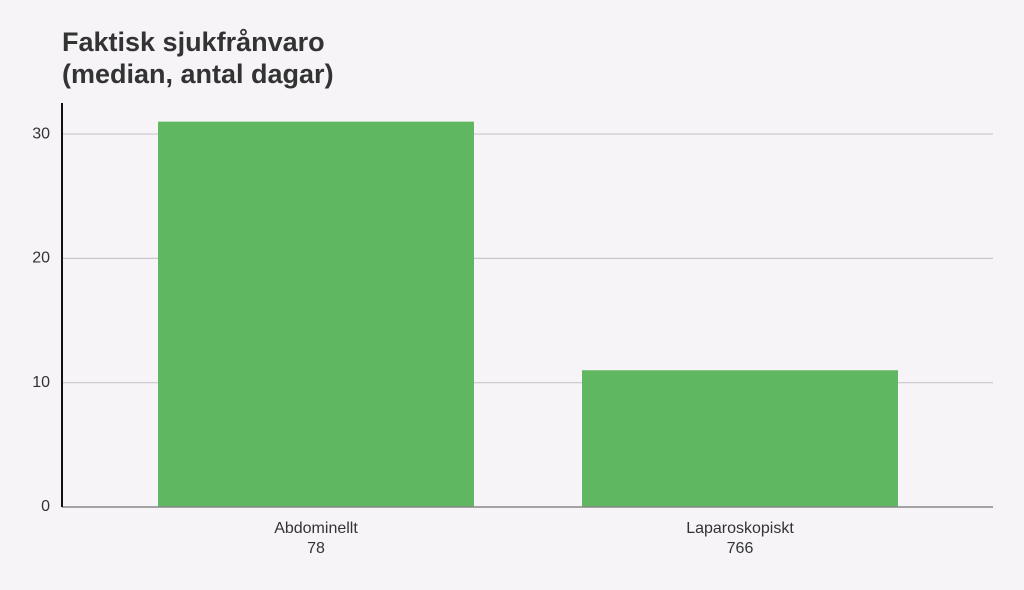 This screenshot has width=1024, height=590. What do you see at coordinates (41, 382) in the screenshot?
I see `y-tick-label: 10` at bounding box center [41, 382].